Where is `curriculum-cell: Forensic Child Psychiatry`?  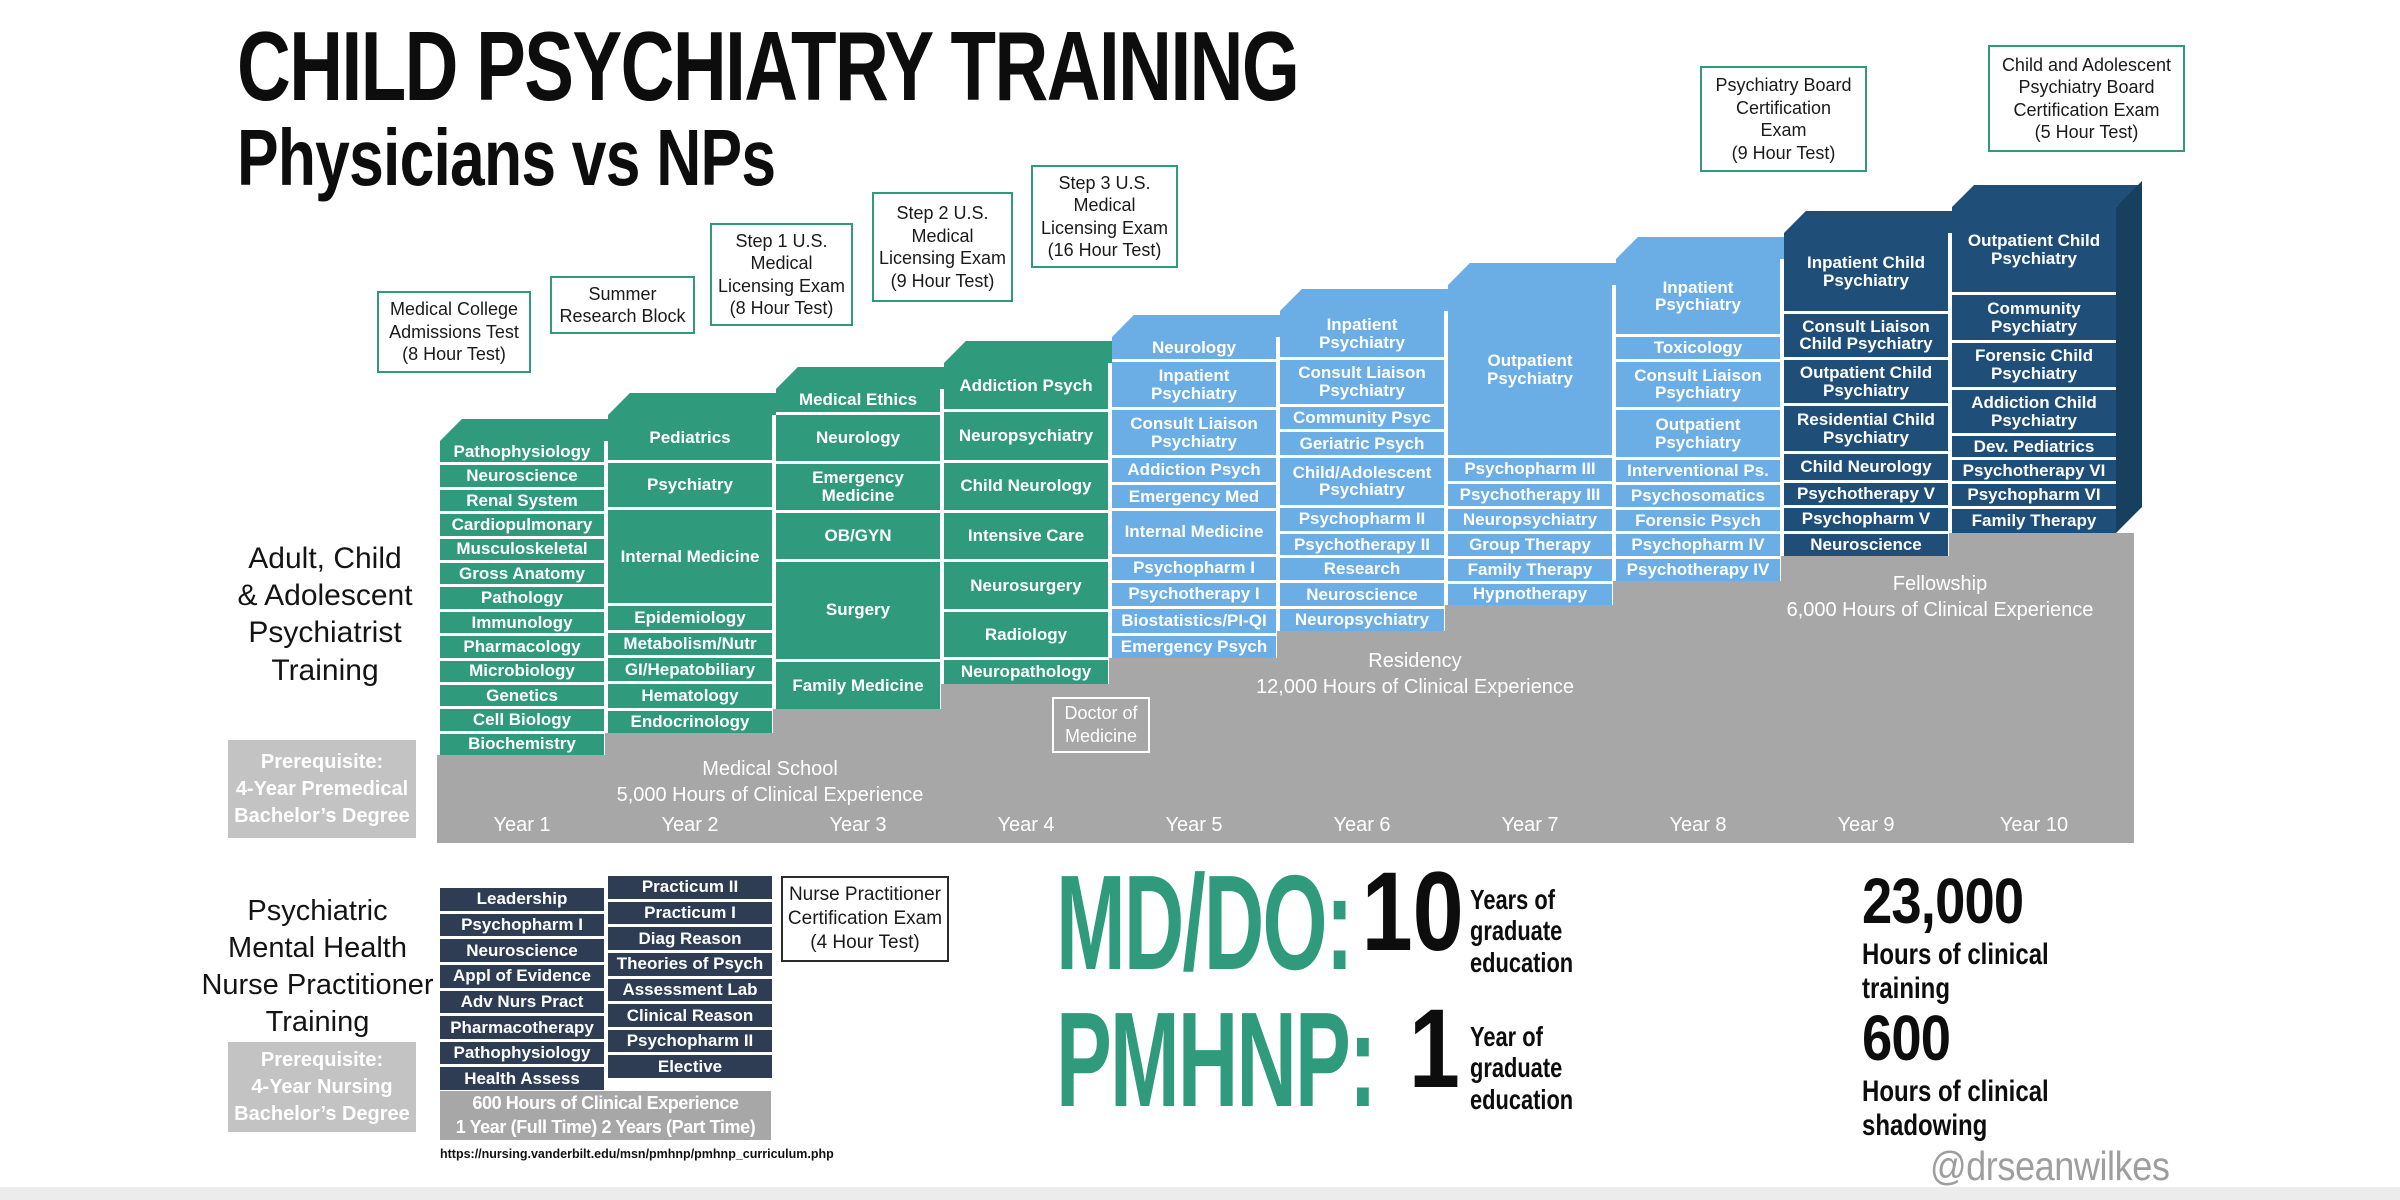 curriculum-cell: Forensic Child Psychiatry is located at coordinates (2034, 365).